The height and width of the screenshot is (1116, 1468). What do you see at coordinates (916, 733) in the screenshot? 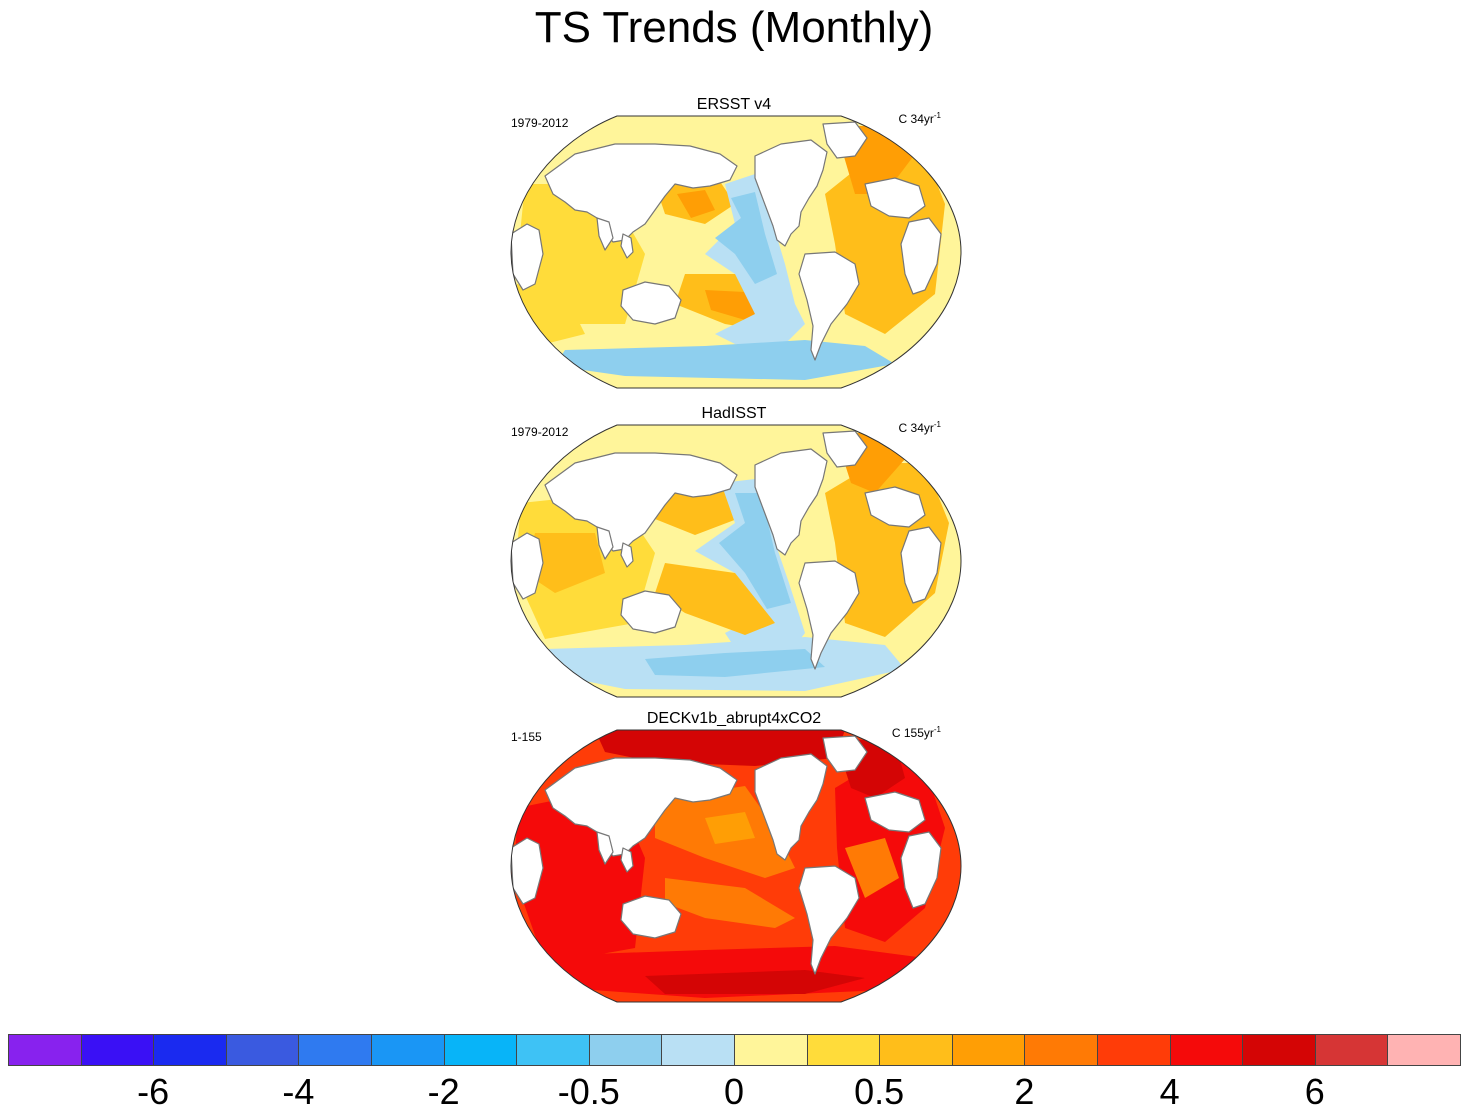
I see `panel-units: C 155yr-1` at bounding box center [916, 733].